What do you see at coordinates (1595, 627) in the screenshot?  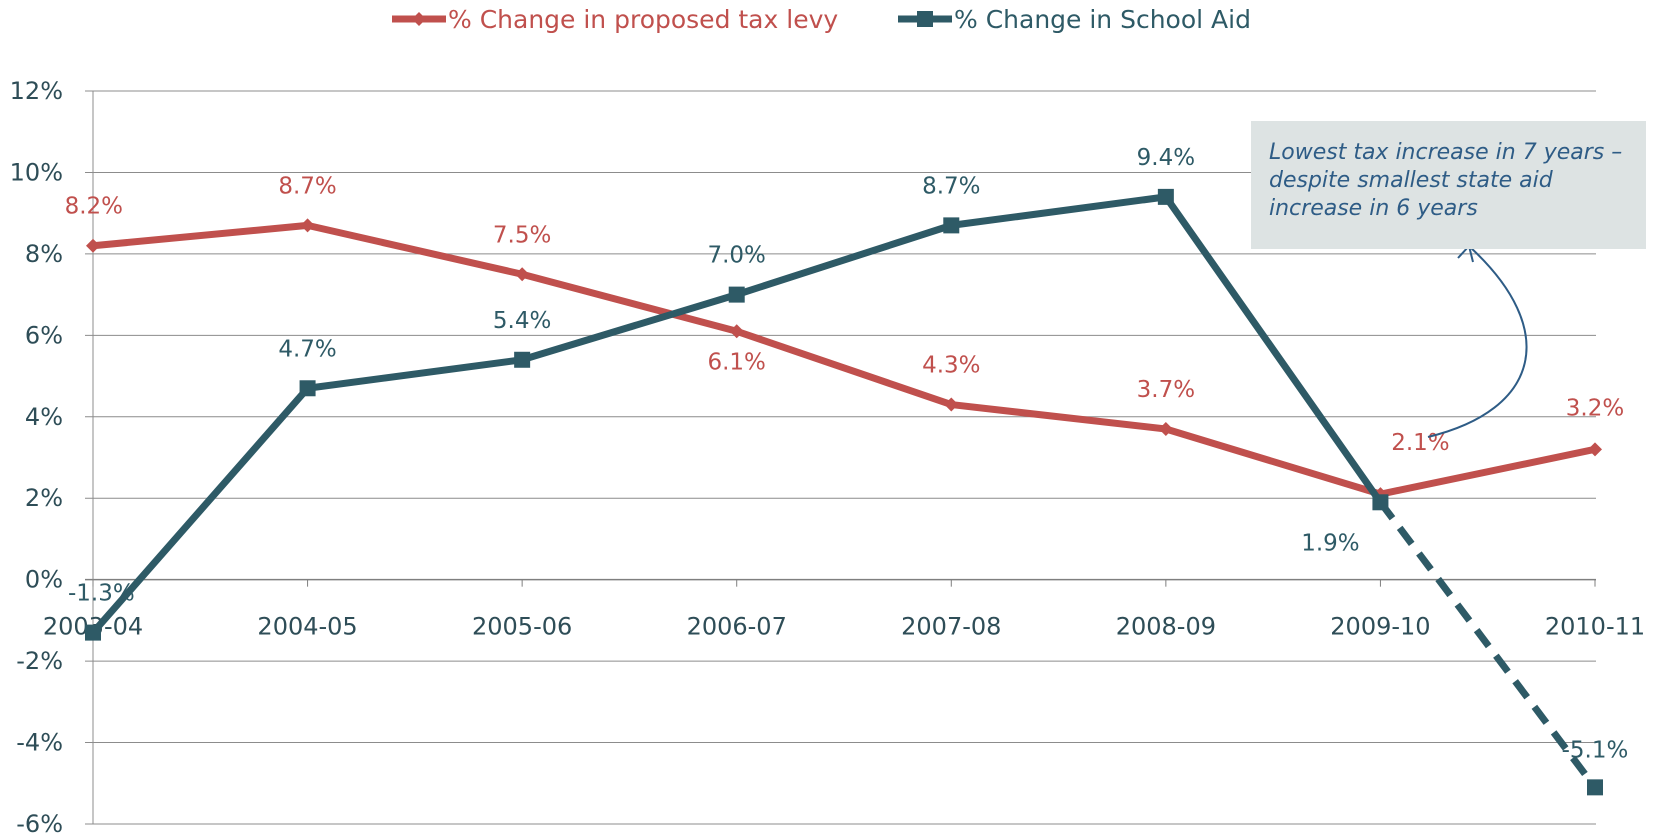 I see `x-tick-label: 2010-11` at bounding box center [1595, 627].